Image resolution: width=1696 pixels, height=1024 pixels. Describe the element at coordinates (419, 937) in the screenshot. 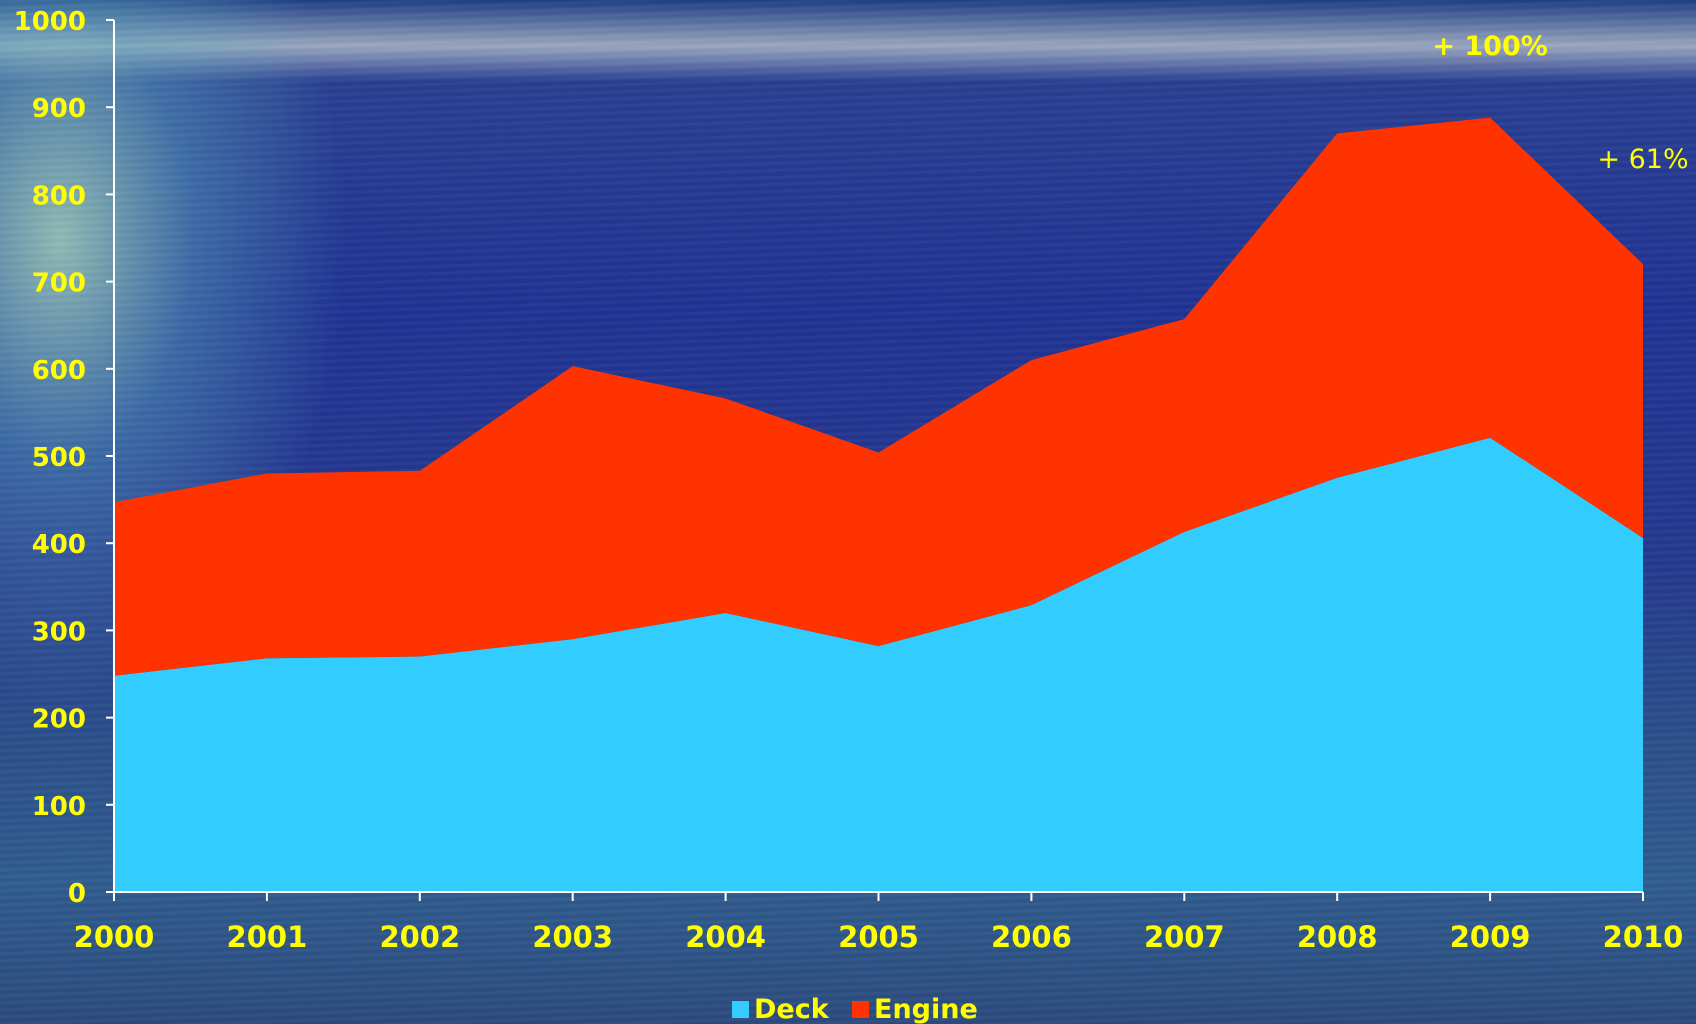

I see `x-tick-label: 2002` at that location.